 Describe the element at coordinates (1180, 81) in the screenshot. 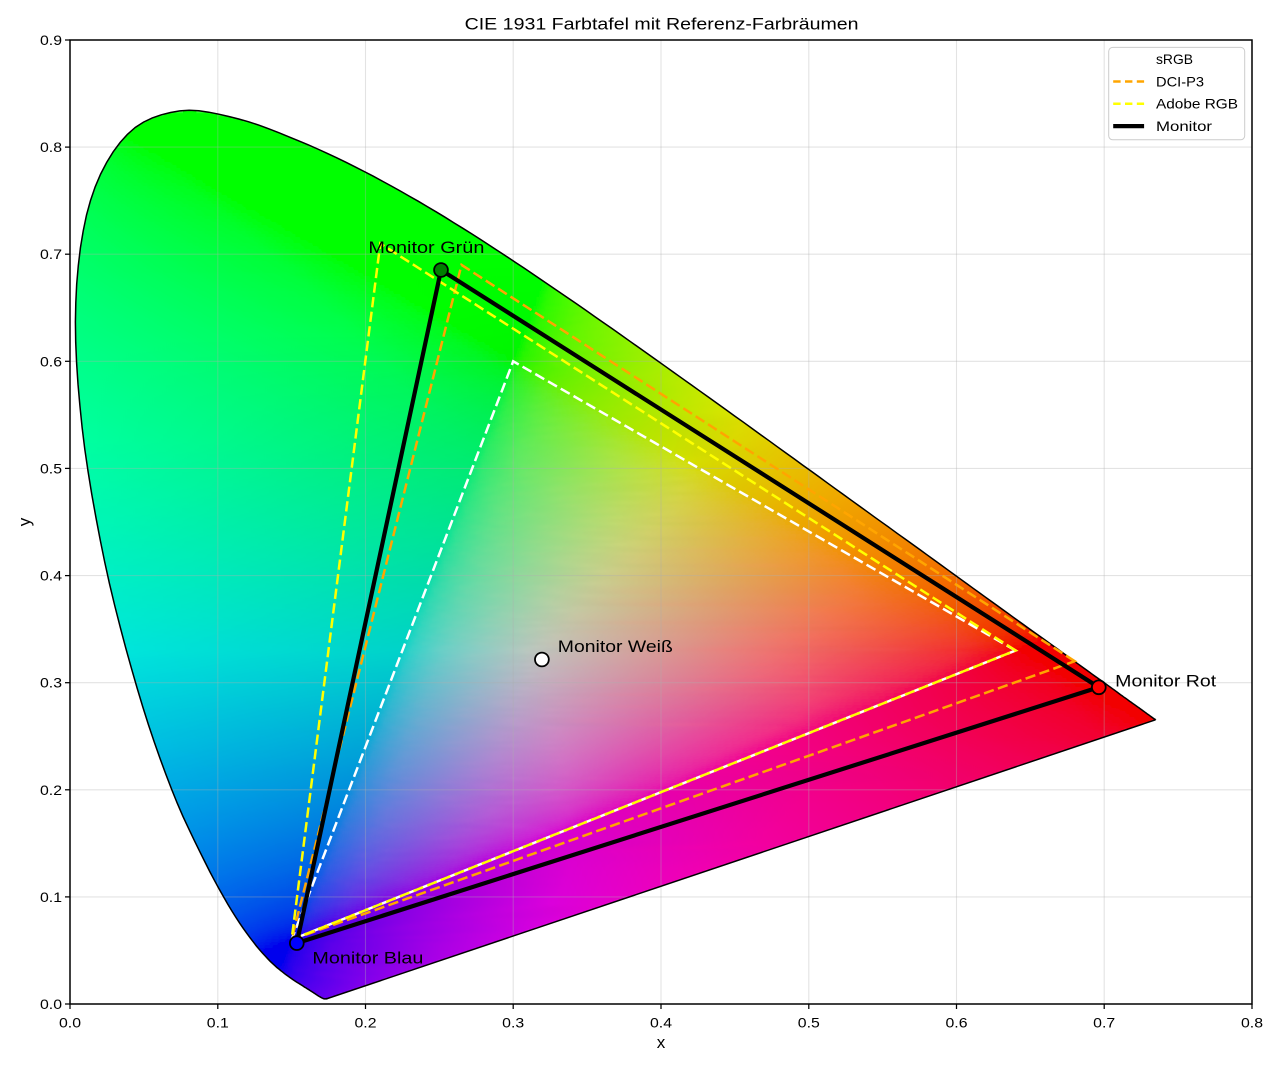

I see `svg-text: DCI-P3` at that location.